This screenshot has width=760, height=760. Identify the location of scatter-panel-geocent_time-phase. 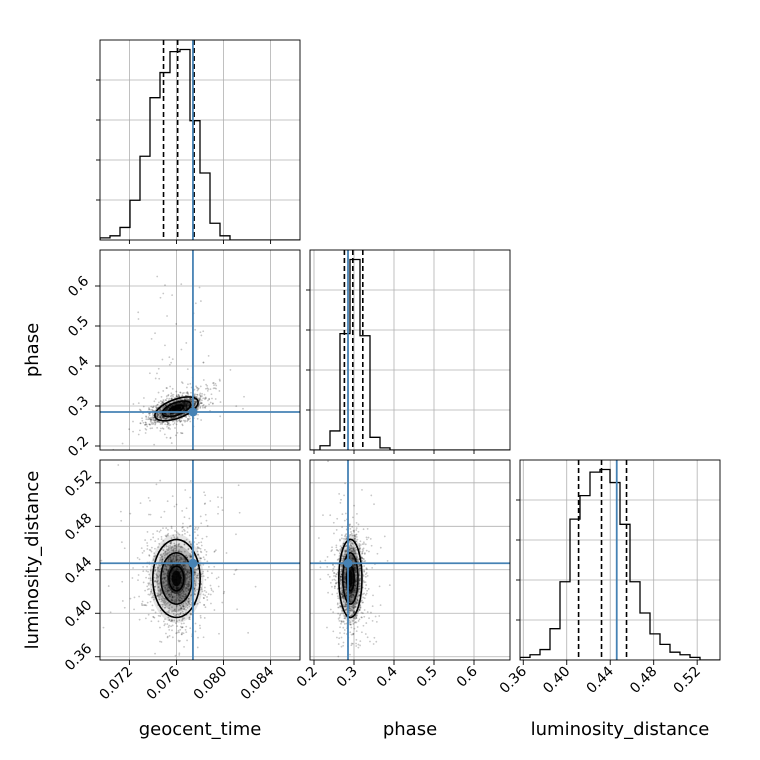
(200, 350).